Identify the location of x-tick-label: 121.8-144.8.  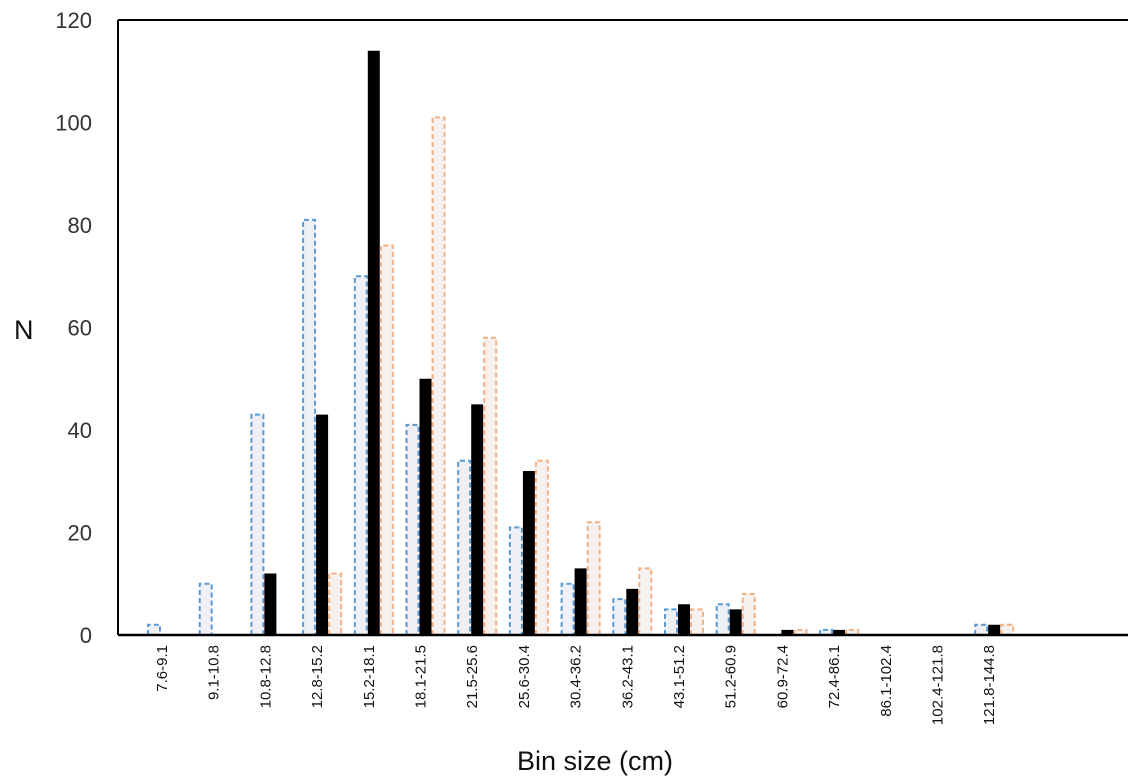
(989, 685).